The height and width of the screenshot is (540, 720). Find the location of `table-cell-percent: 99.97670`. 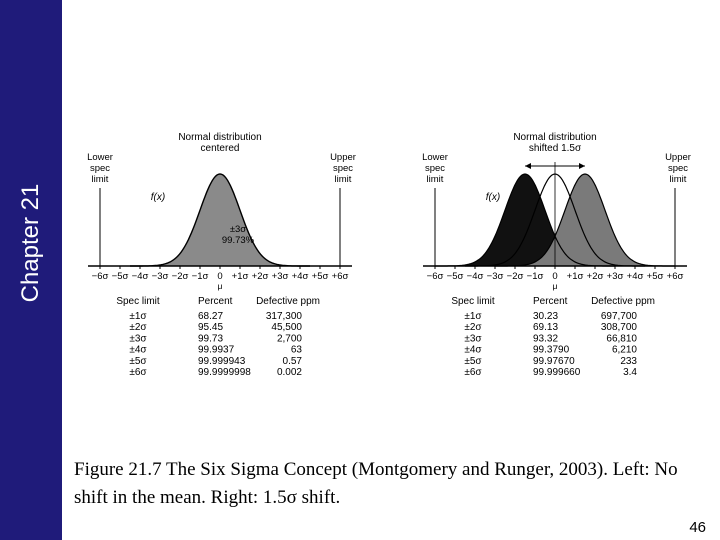

table-cell-percent: 99.97670 is located at coordinates (554, 361).